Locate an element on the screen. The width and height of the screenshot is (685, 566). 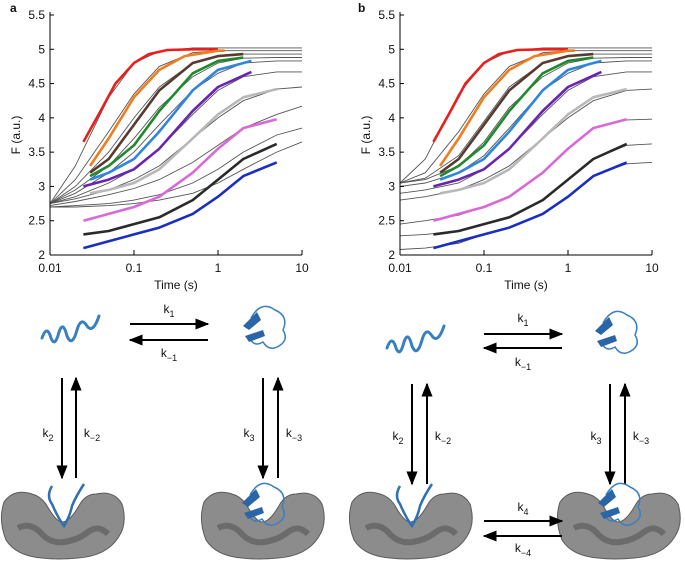
rate-constant: k4 is located at coordinates (522, 508).